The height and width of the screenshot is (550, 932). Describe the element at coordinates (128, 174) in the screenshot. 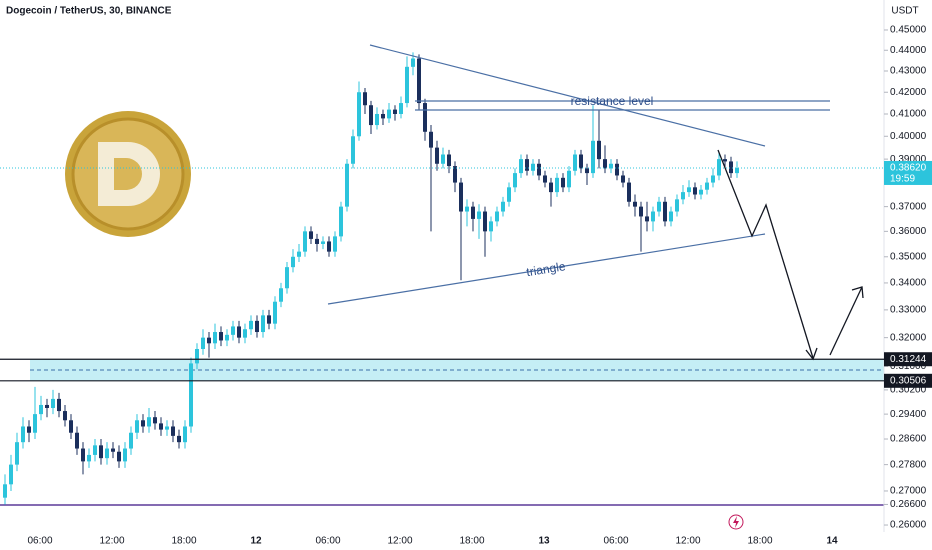

I see `doge-logo` at that location.